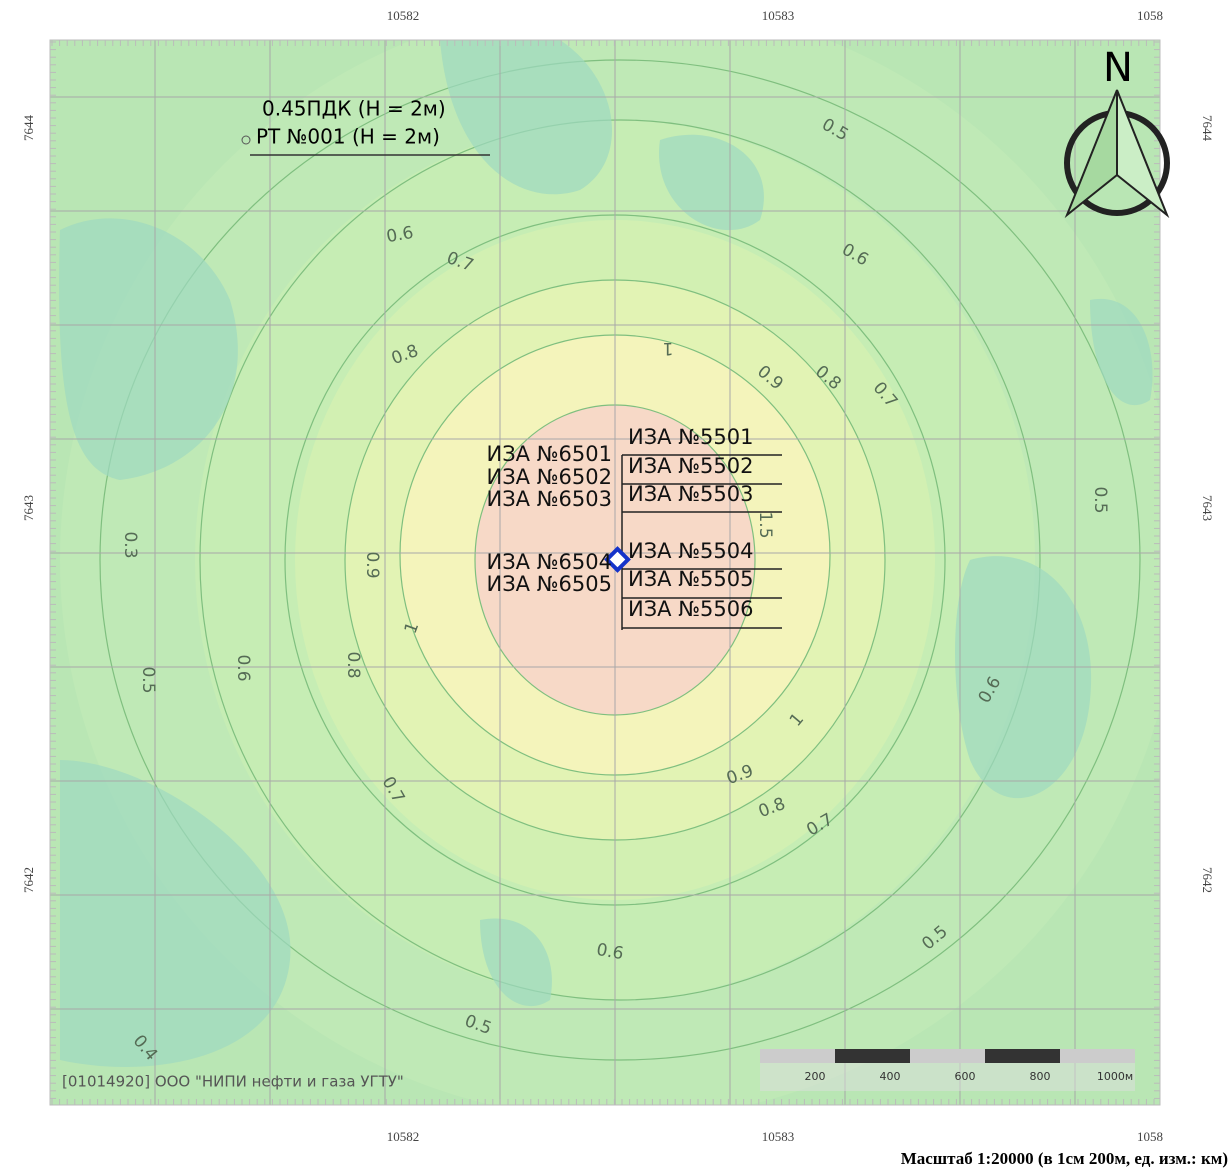 This screenshot has width=1232, height=1173. What do you see at coordinates (691, 466) in the screenshot?
I see `source-label: ИЗА №5502` at bounding box center [691, 466].